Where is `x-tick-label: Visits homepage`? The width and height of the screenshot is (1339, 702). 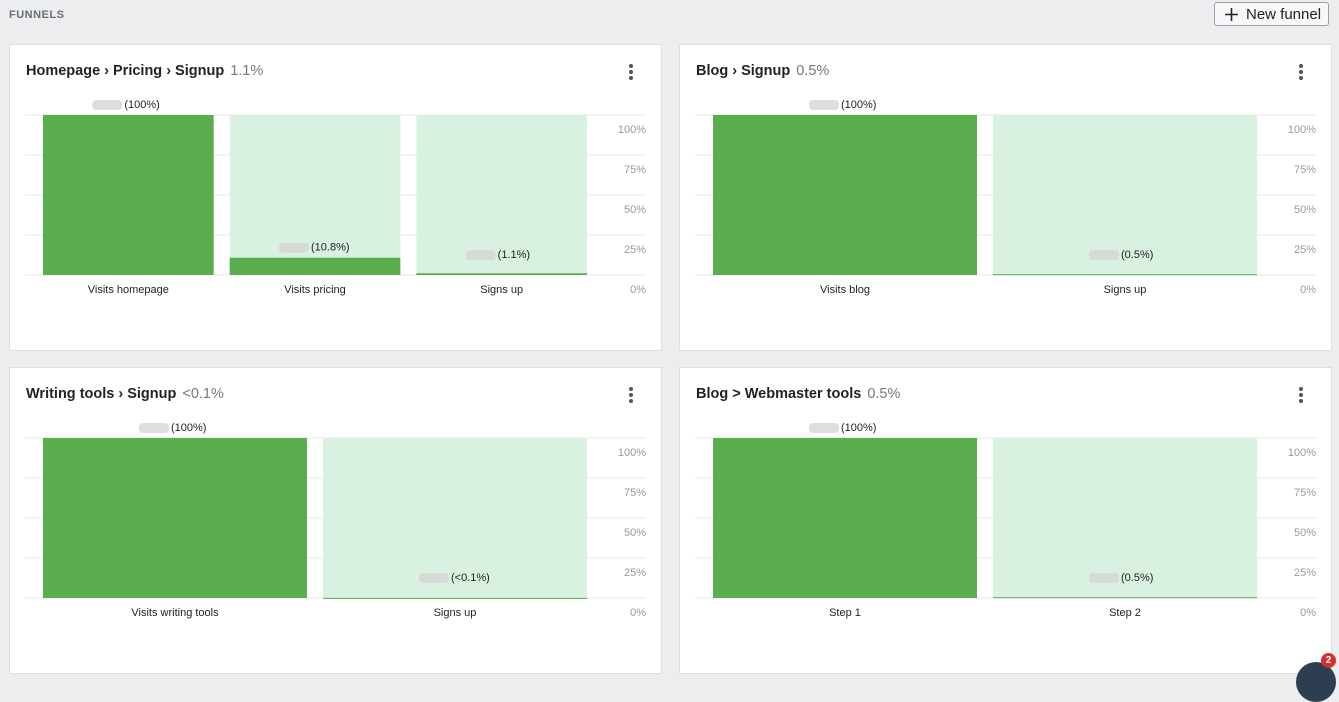
x-tick-label: Visits homepage is located at coordinates (128, 290).